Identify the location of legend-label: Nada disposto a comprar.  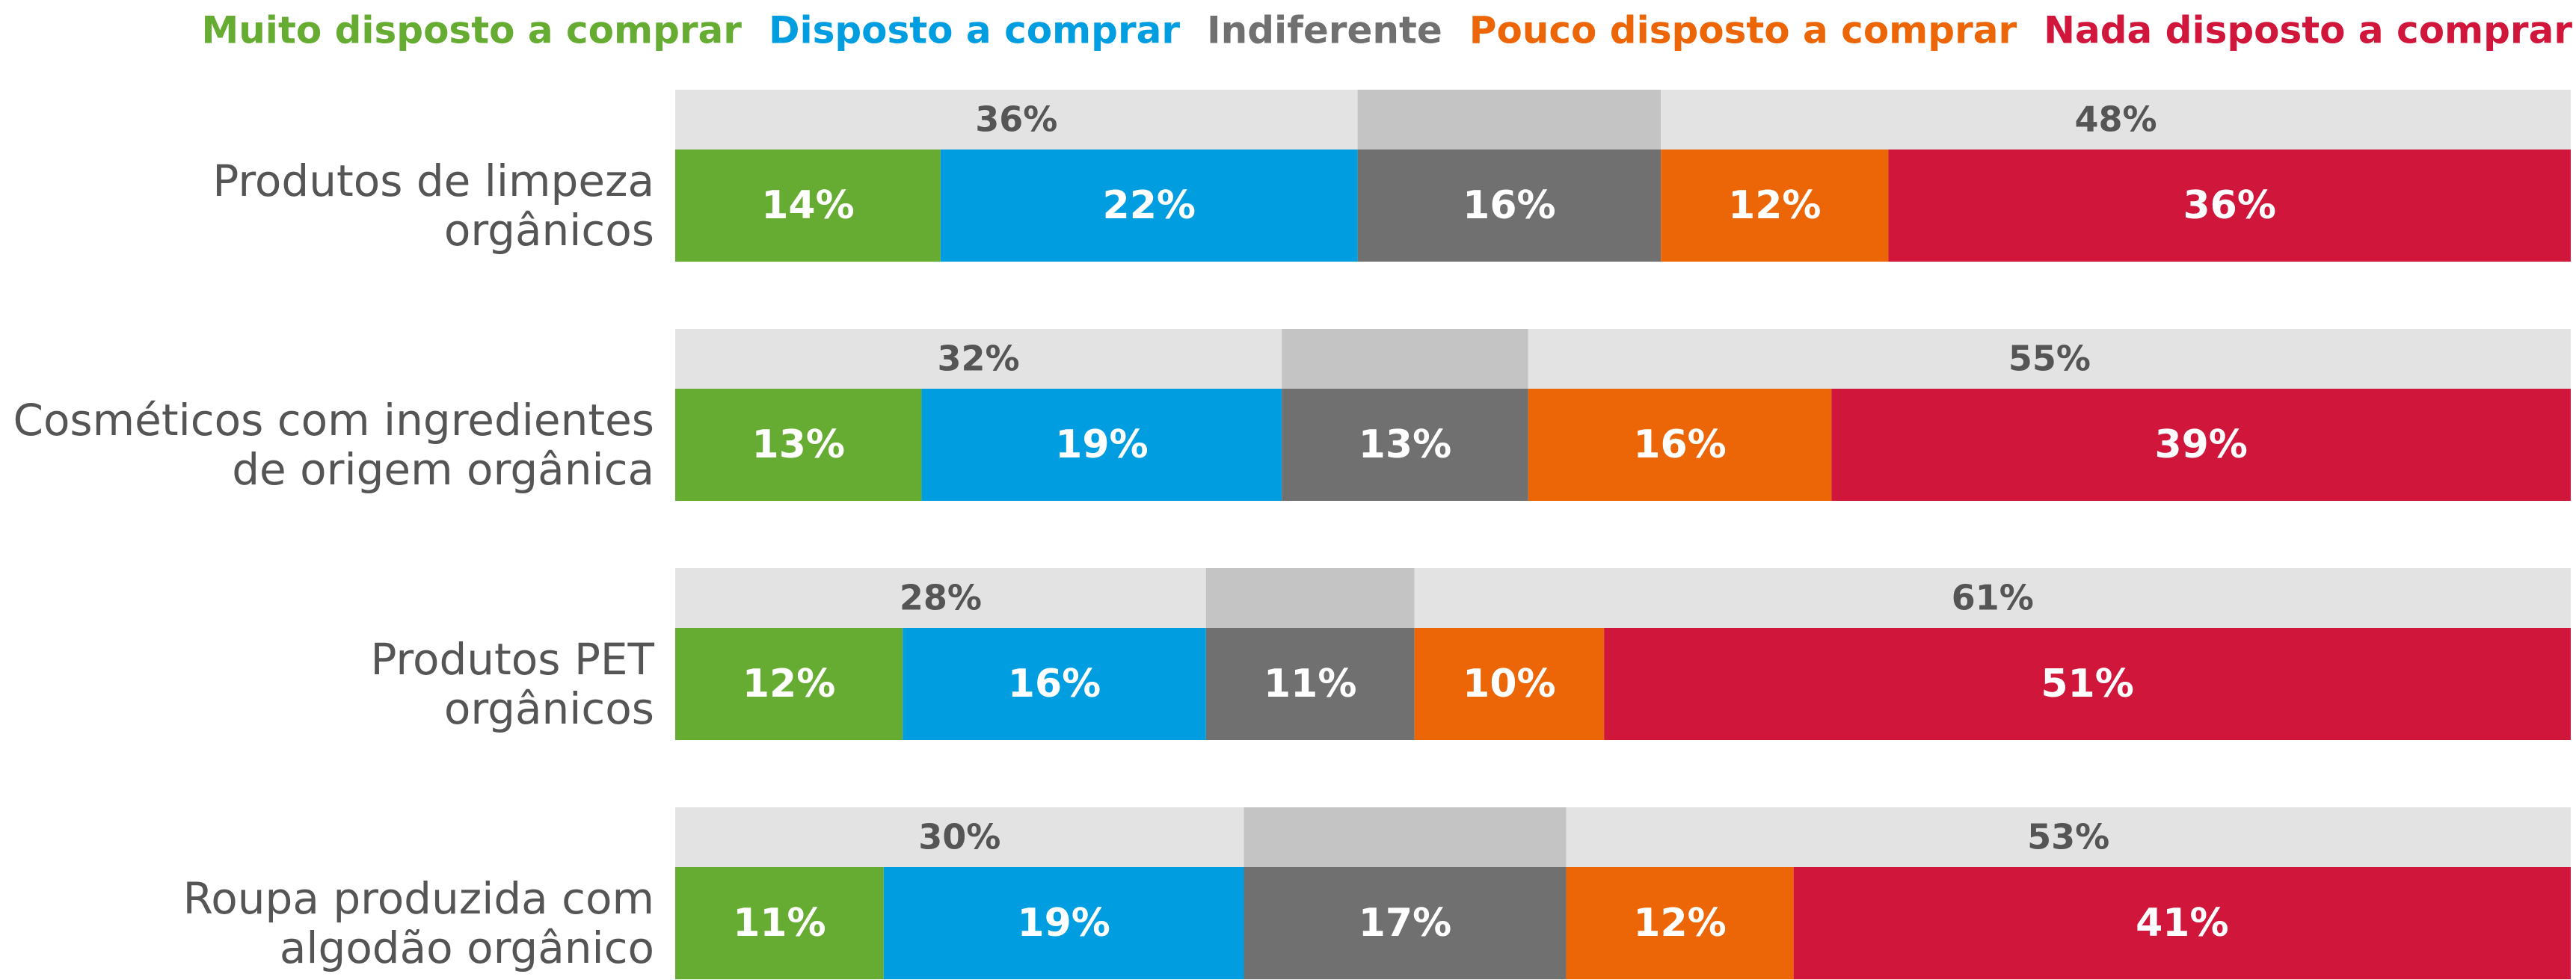
(2308, 30).